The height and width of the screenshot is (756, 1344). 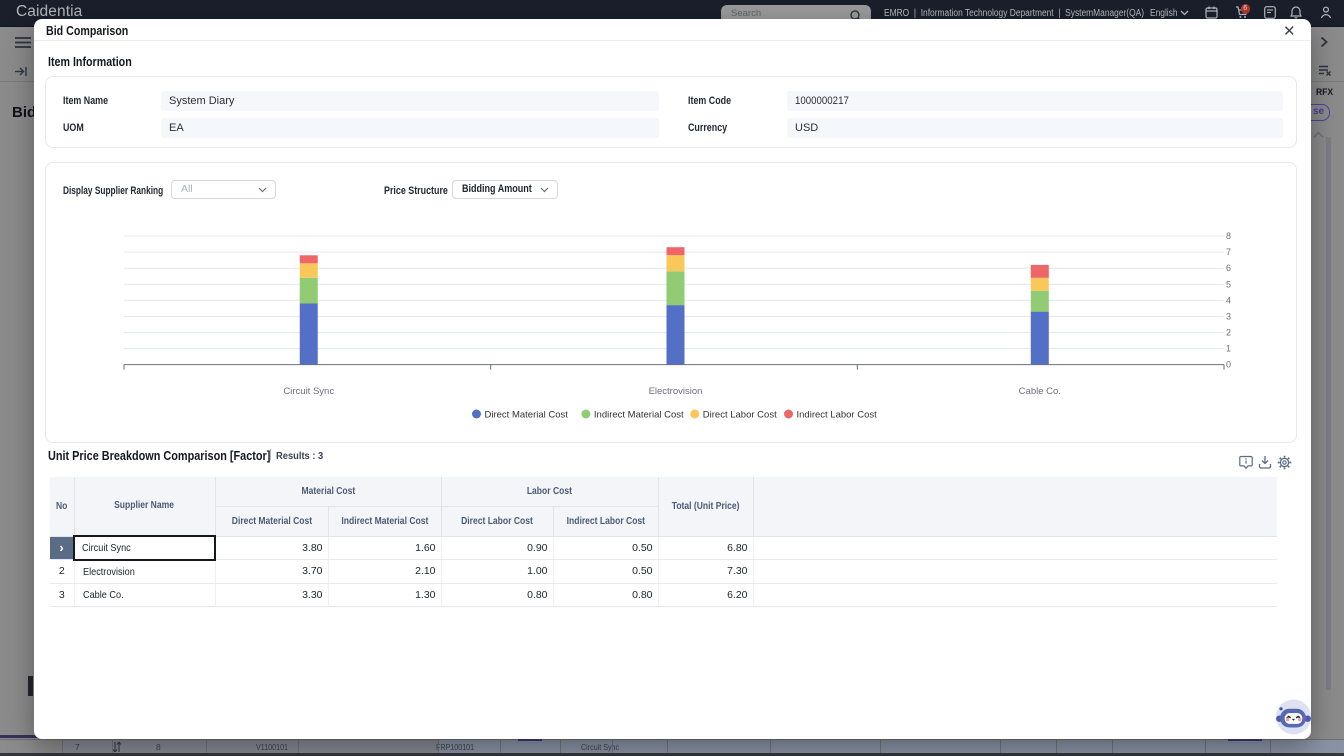 What do you see at coordinates (676, 391) in the screenshot?
I see `svg-text: Electrovision` at bounding box center [676, 391].